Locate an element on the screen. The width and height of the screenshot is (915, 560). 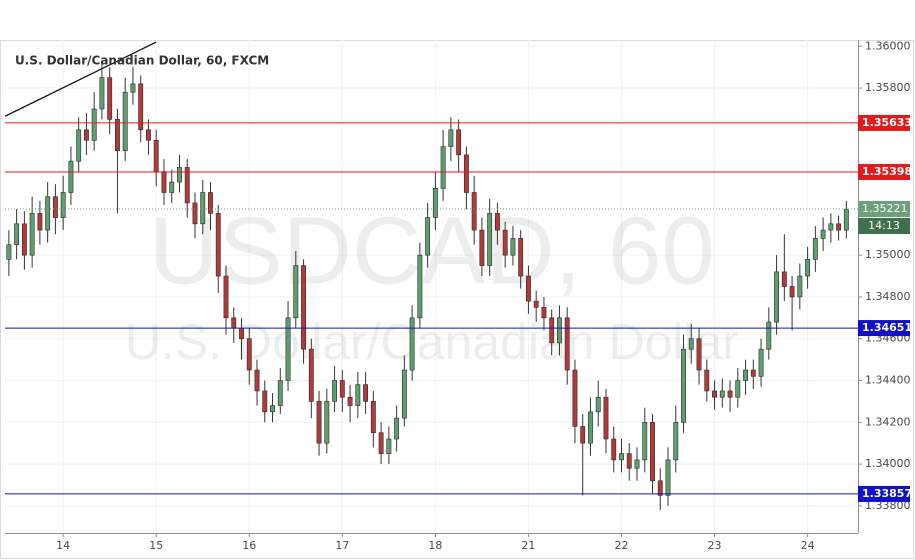
x-tick-label: 21 is located at coordinates (528, 545).